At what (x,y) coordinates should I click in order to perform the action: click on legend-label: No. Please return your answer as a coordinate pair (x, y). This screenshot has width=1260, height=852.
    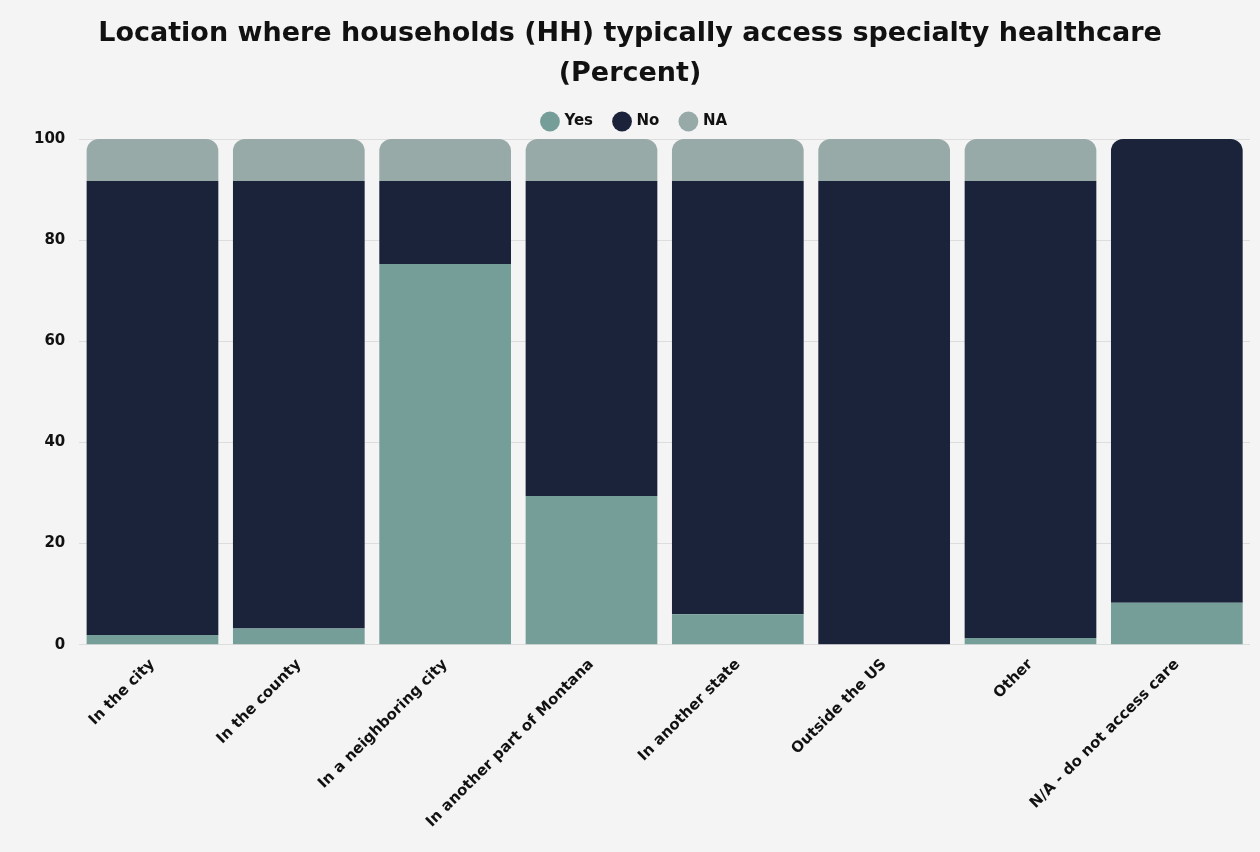
    Looking at the image, I should click on (648, 120).